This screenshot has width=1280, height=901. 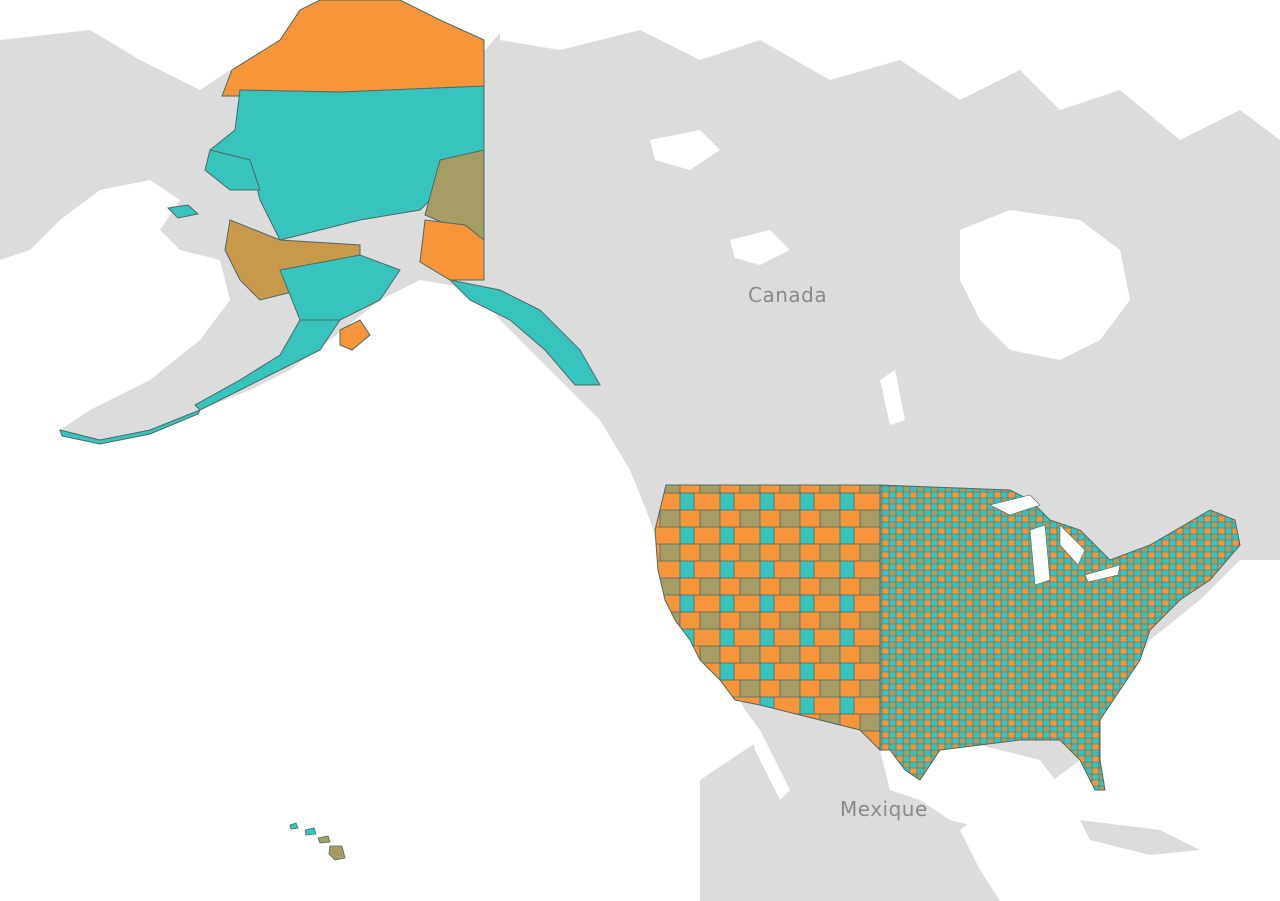 What do you see at coordinates (183, 211) in the screenshot?
I see `st-lawrence-island` at bounding box center [183, 211].